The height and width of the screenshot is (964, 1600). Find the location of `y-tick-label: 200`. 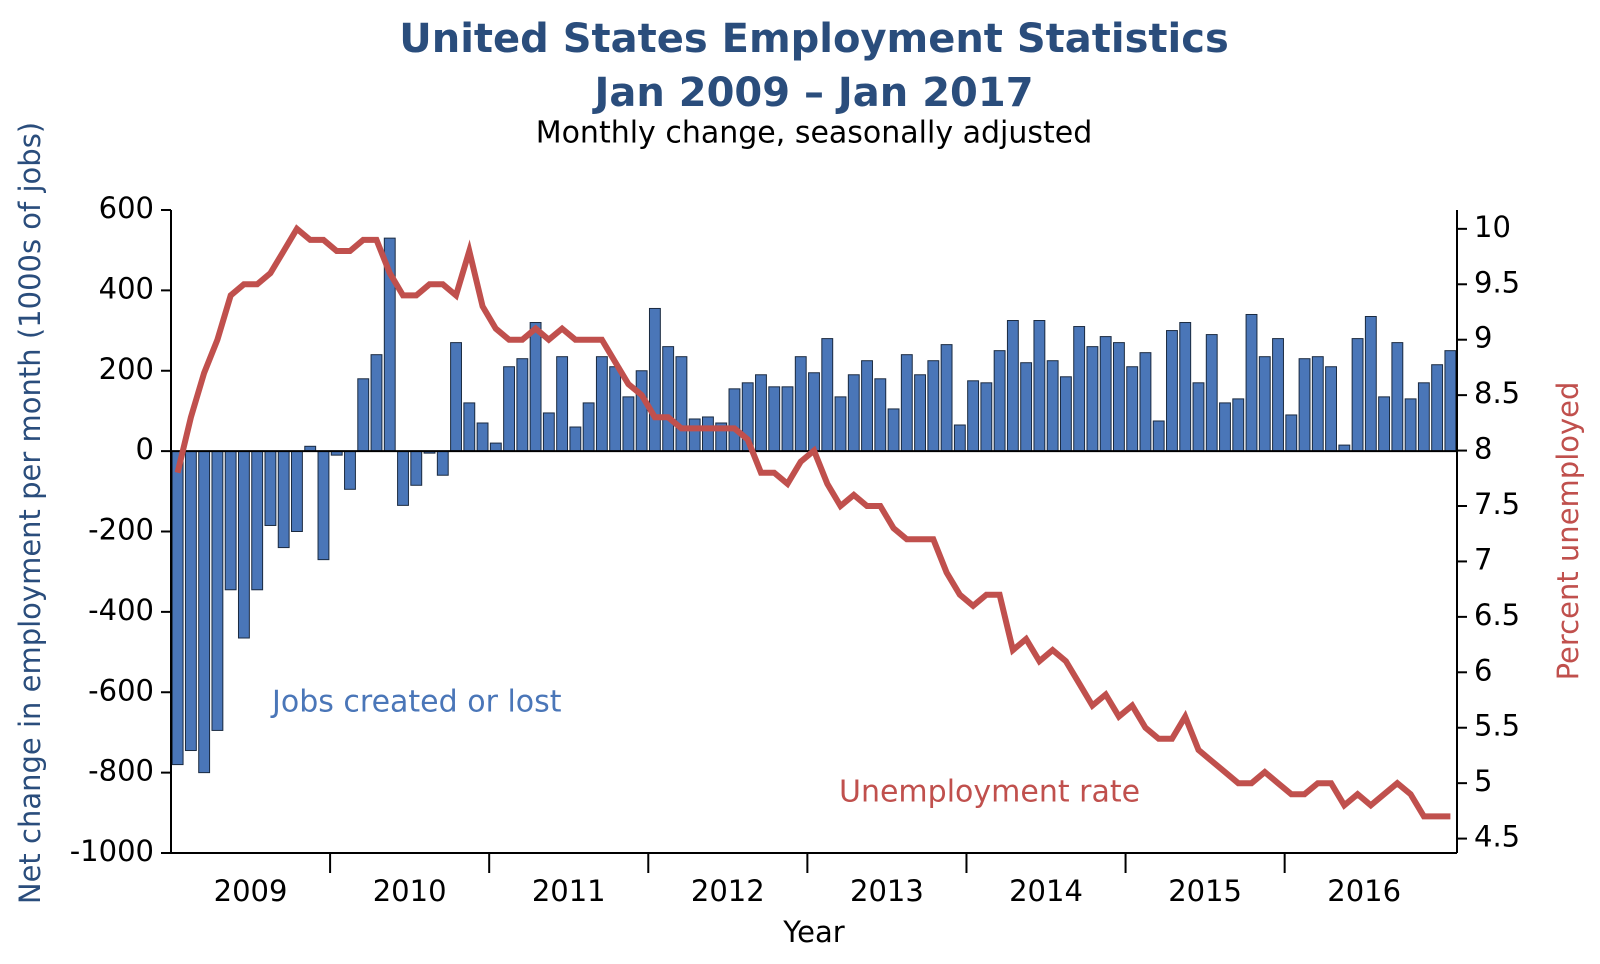

y-tick-label: 200 is located at coordinates (126, 369).